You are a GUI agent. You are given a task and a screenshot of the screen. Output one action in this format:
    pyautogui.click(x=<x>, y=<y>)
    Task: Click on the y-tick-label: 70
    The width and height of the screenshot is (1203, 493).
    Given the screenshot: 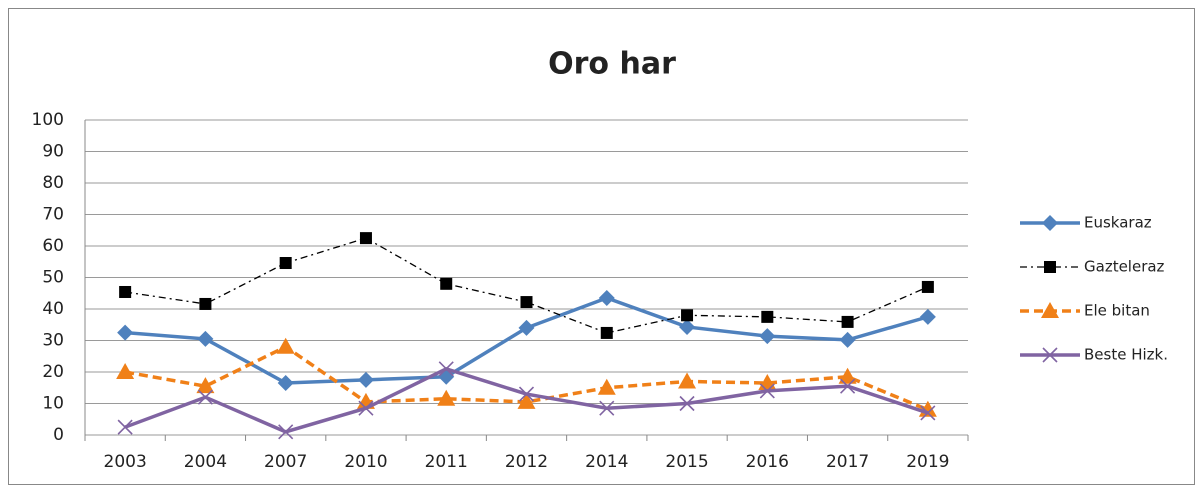 What is the action you would take?
    pyautogui.click(x=53, y=215)
    